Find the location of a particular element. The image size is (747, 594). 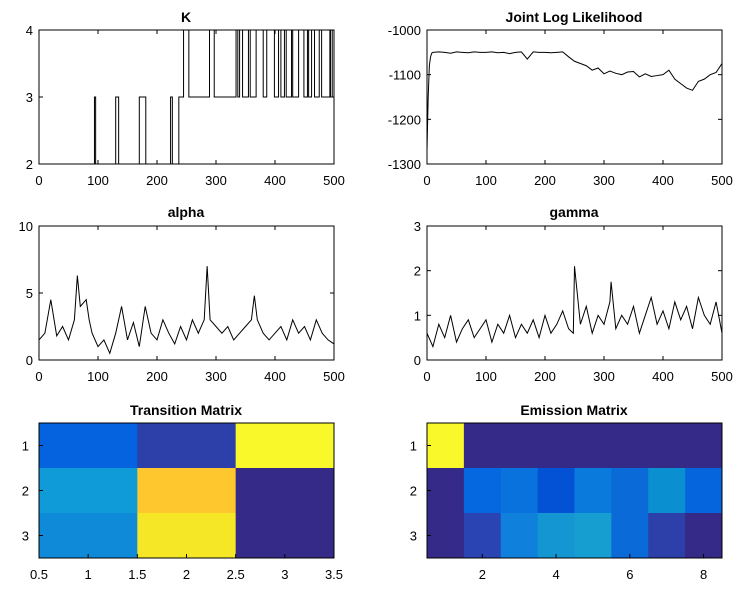

gamma-axes-box is located at coordinates (574, 293).